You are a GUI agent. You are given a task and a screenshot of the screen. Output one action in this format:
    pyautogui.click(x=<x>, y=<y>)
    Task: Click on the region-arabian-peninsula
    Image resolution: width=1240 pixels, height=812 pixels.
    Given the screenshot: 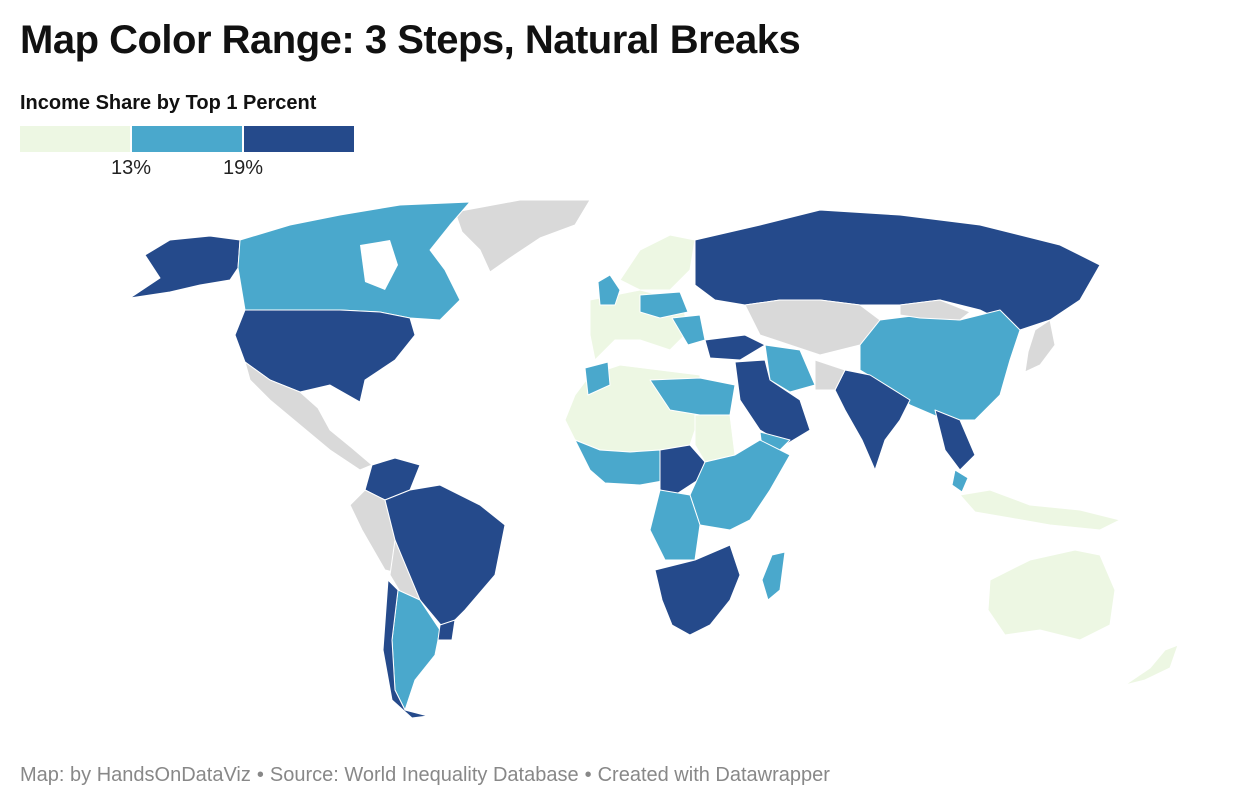 What is the action you would take?
    pyautogui.click(x=772, y=402)
    